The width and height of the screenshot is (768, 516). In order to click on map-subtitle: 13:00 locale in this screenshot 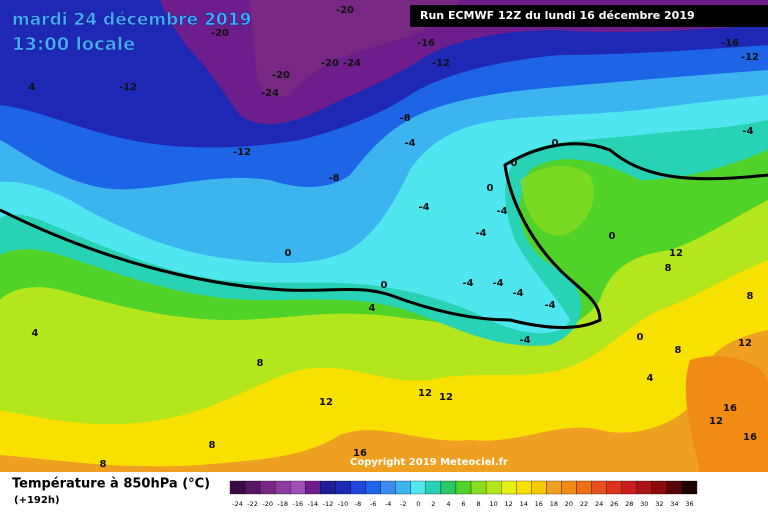, I will do `click(73, 44)`.